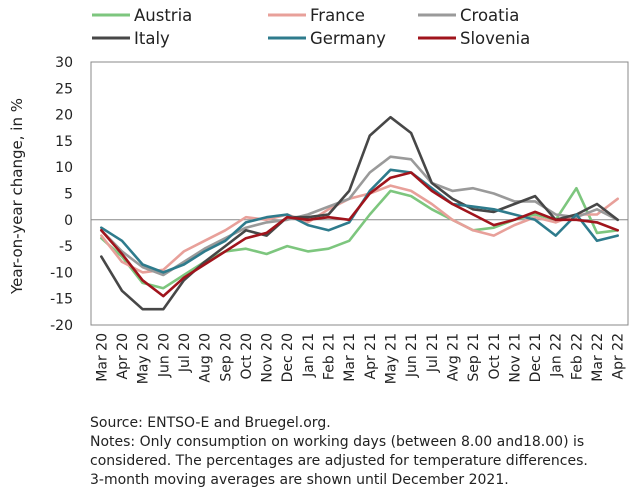  What do you see at coordinates (288, 357) in the screenshot?
I see `x-tick-label: Dec 20` at bounding box center [288, 357].